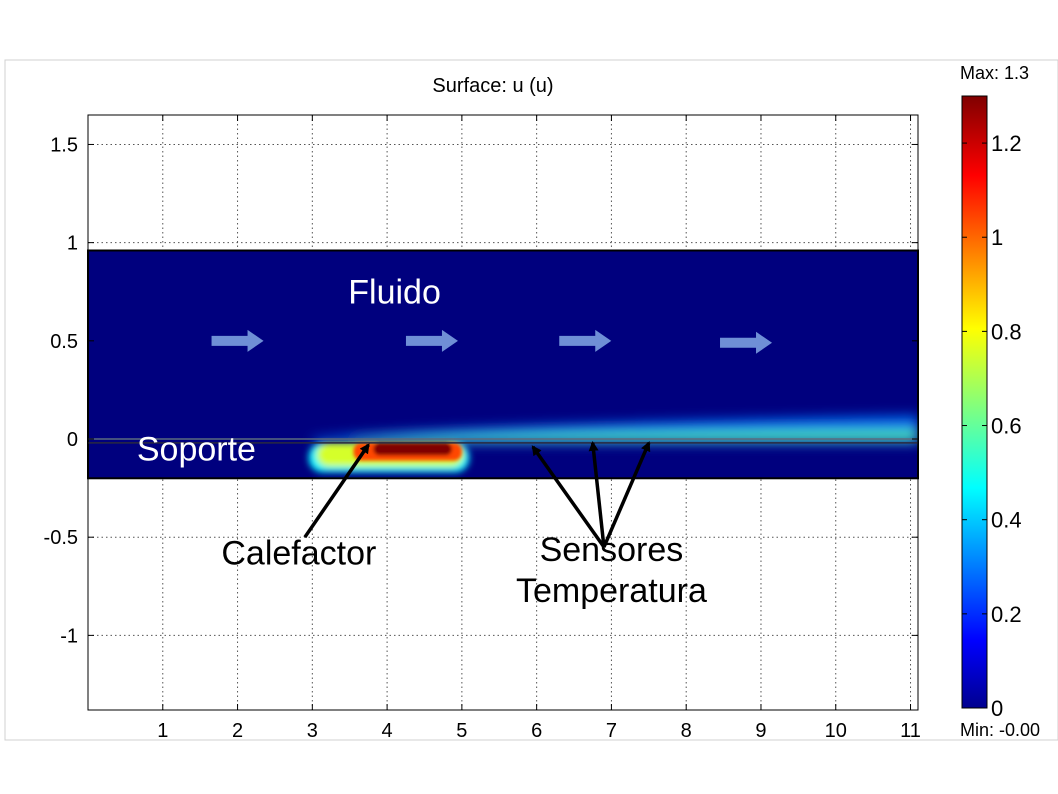 This screenshot has height=794, width=1058. What do you see at coordinates (686, 731) in the screenshot?
I see `x-tick-label: 8` at bounding box center [686, 731].